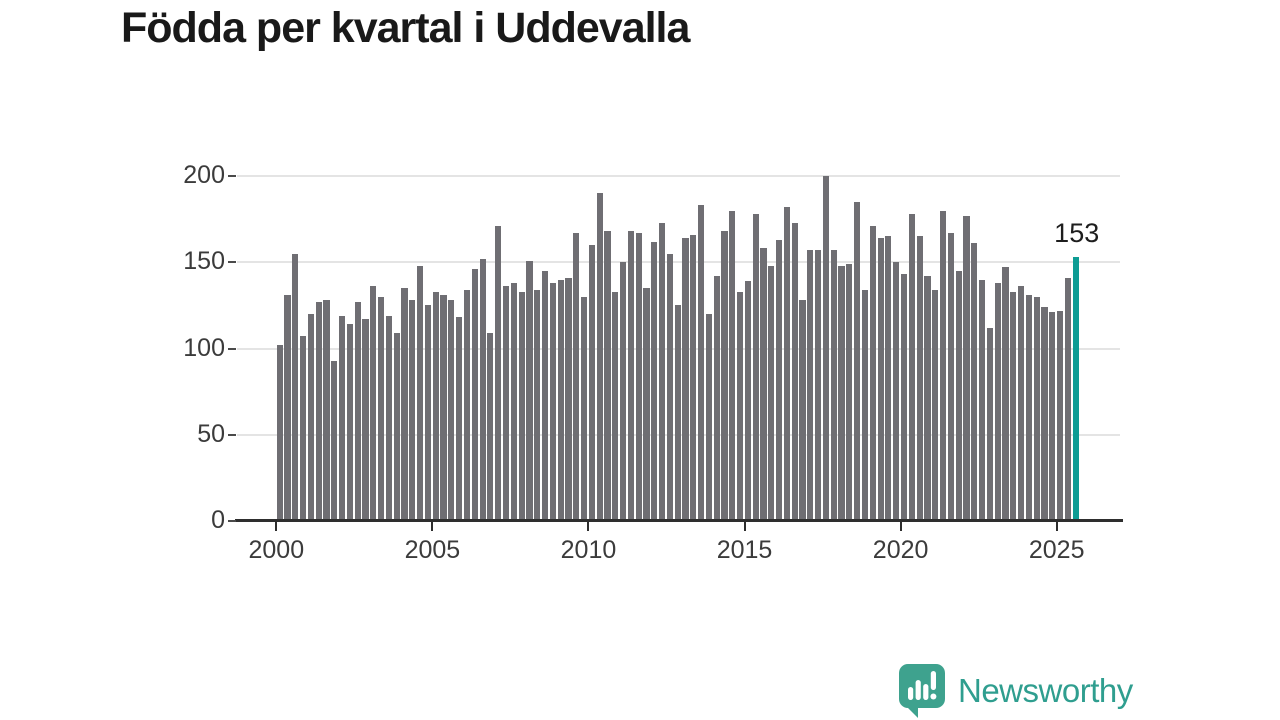 The image size is (1280, 720). Describe the element at coordinates (900, 550) in the screenshot. I see `x-tick-label-2020: 2020` at that location.